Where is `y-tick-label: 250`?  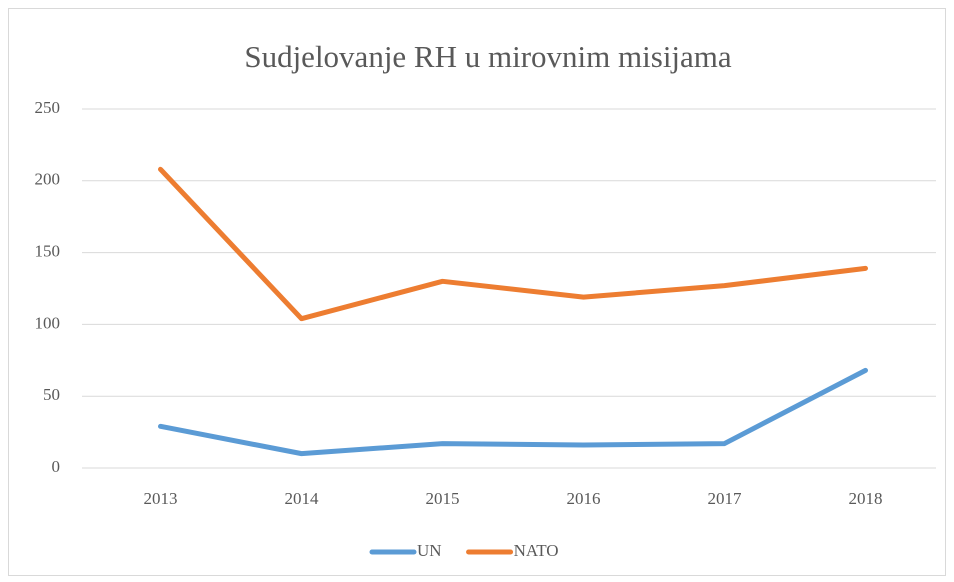 y-tick-label: 250 is located at coordinates (48, 107).